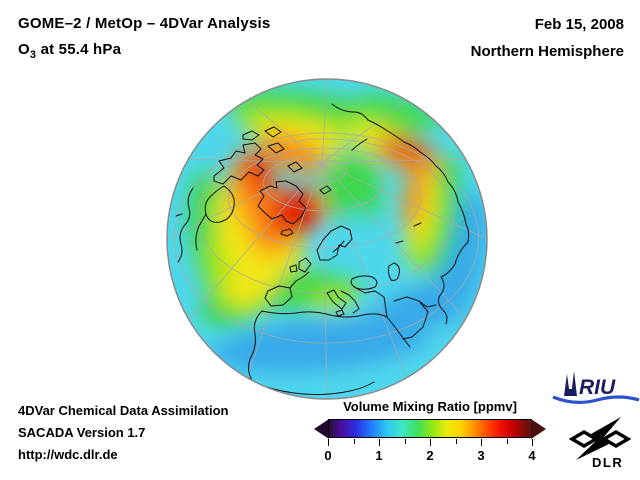  I want to click on colorbar-label-0: 0, so click(328, 455).